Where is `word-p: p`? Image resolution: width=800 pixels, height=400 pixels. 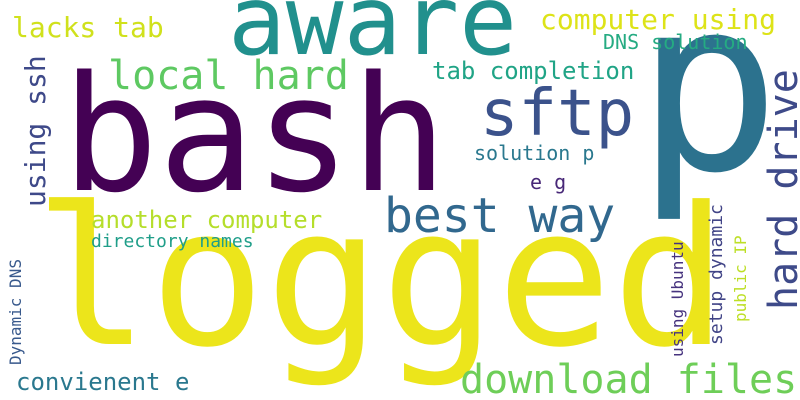 word-p: p is located at coordinates (708, 113).